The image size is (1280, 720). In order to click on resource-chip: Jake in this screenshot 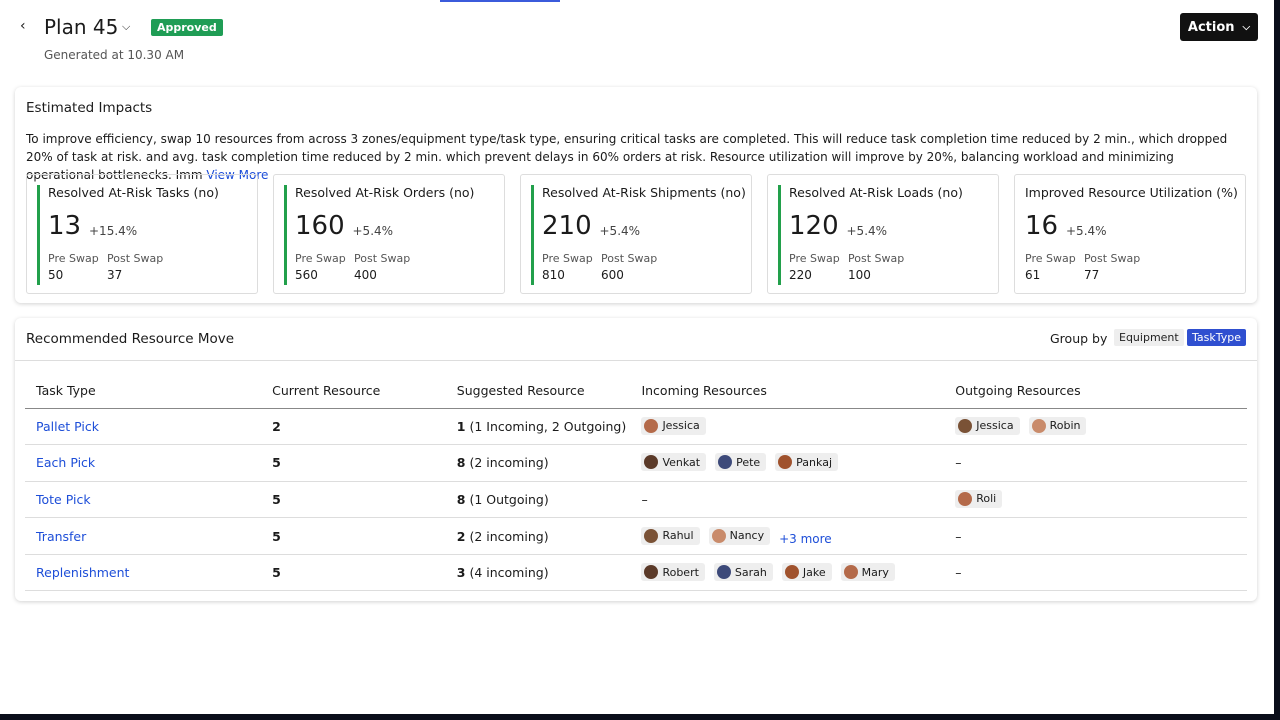, I will do `click(806, 572)`.